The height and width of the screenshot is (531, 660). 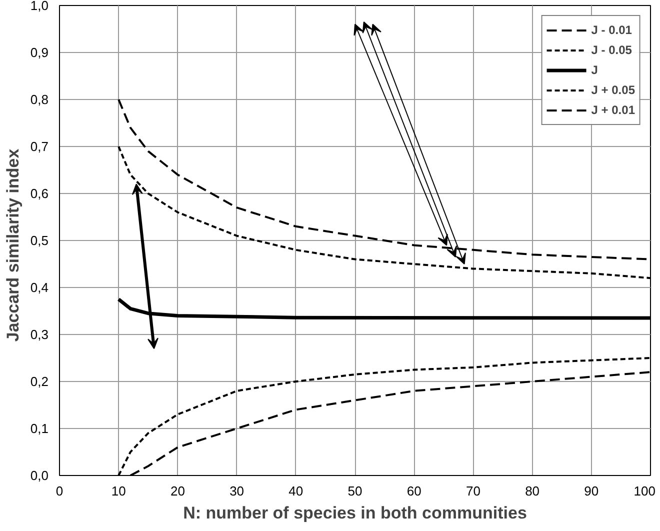 What do you see at coordinates (39, 381) in the screenshot?
I see `y-tick-label: 0,2` at bounding box center [39, 381].